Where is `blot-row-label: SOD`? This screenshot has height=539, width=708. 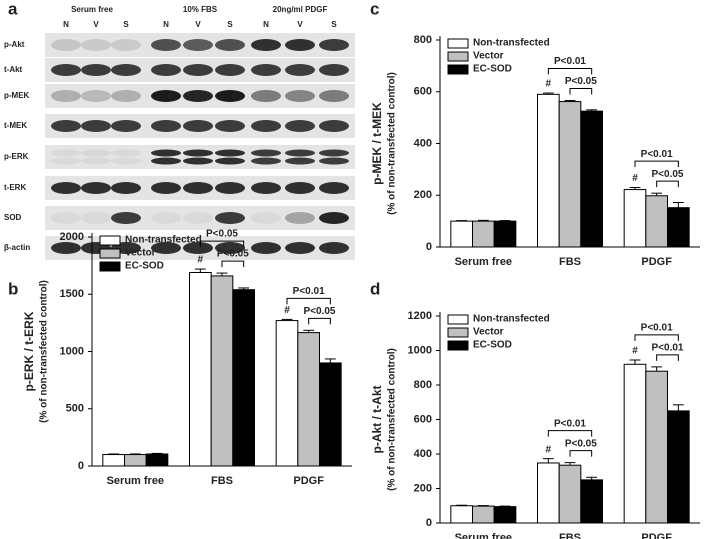 blot-row-label: SOD is located at coordinates (13, 217).